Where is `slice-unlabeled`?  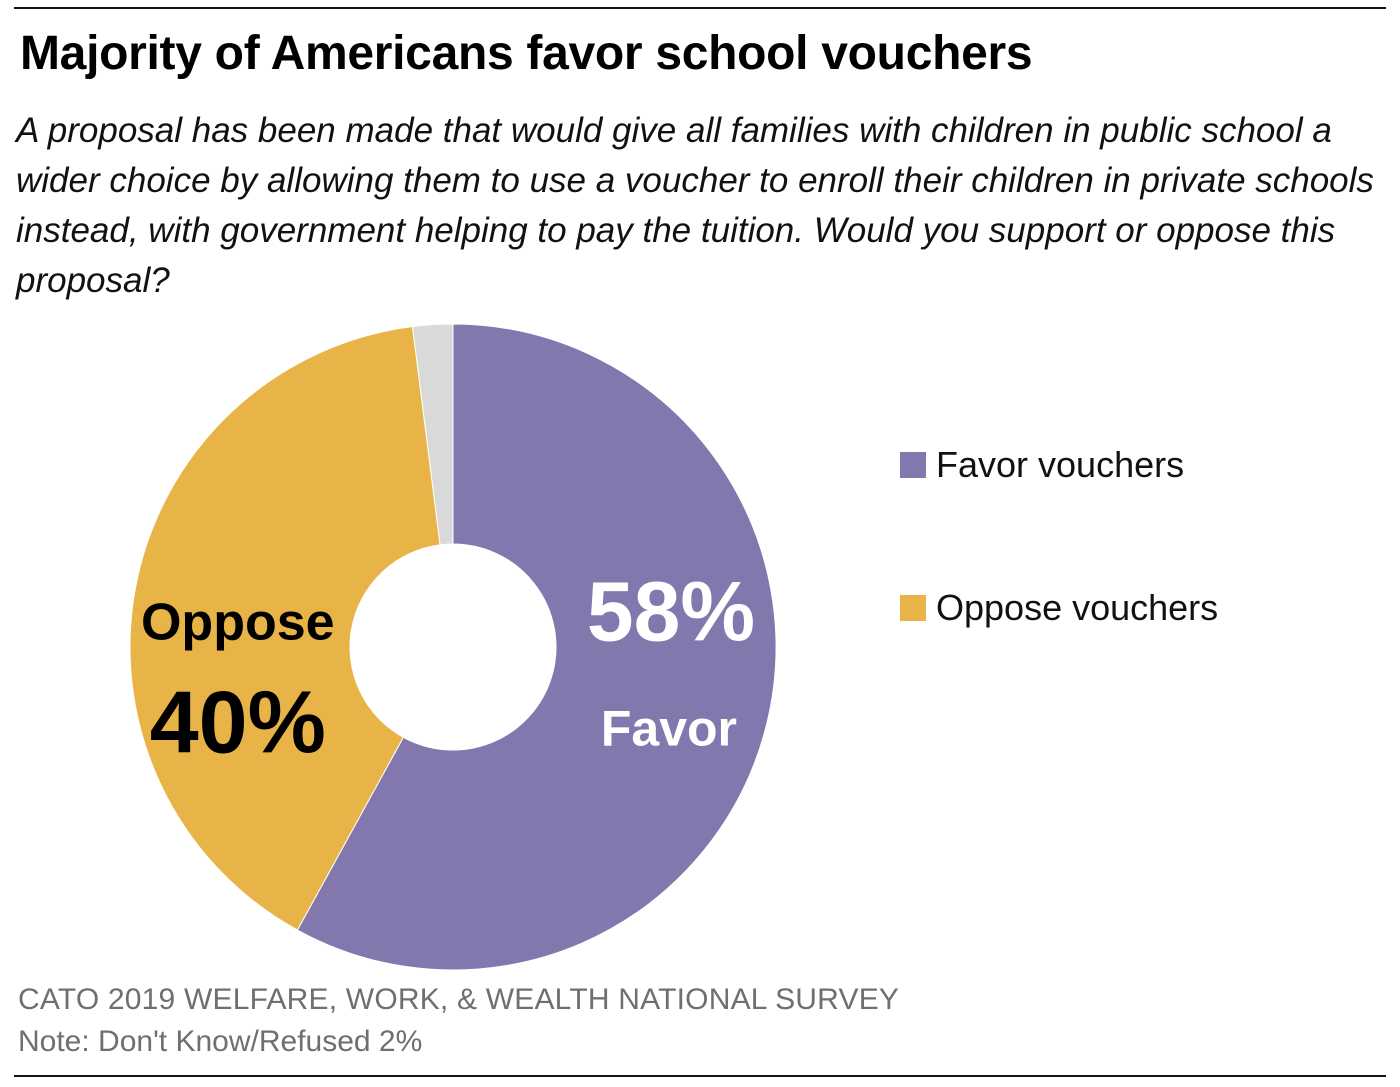
slice-unlabeled is located at coordinates (432, 434).